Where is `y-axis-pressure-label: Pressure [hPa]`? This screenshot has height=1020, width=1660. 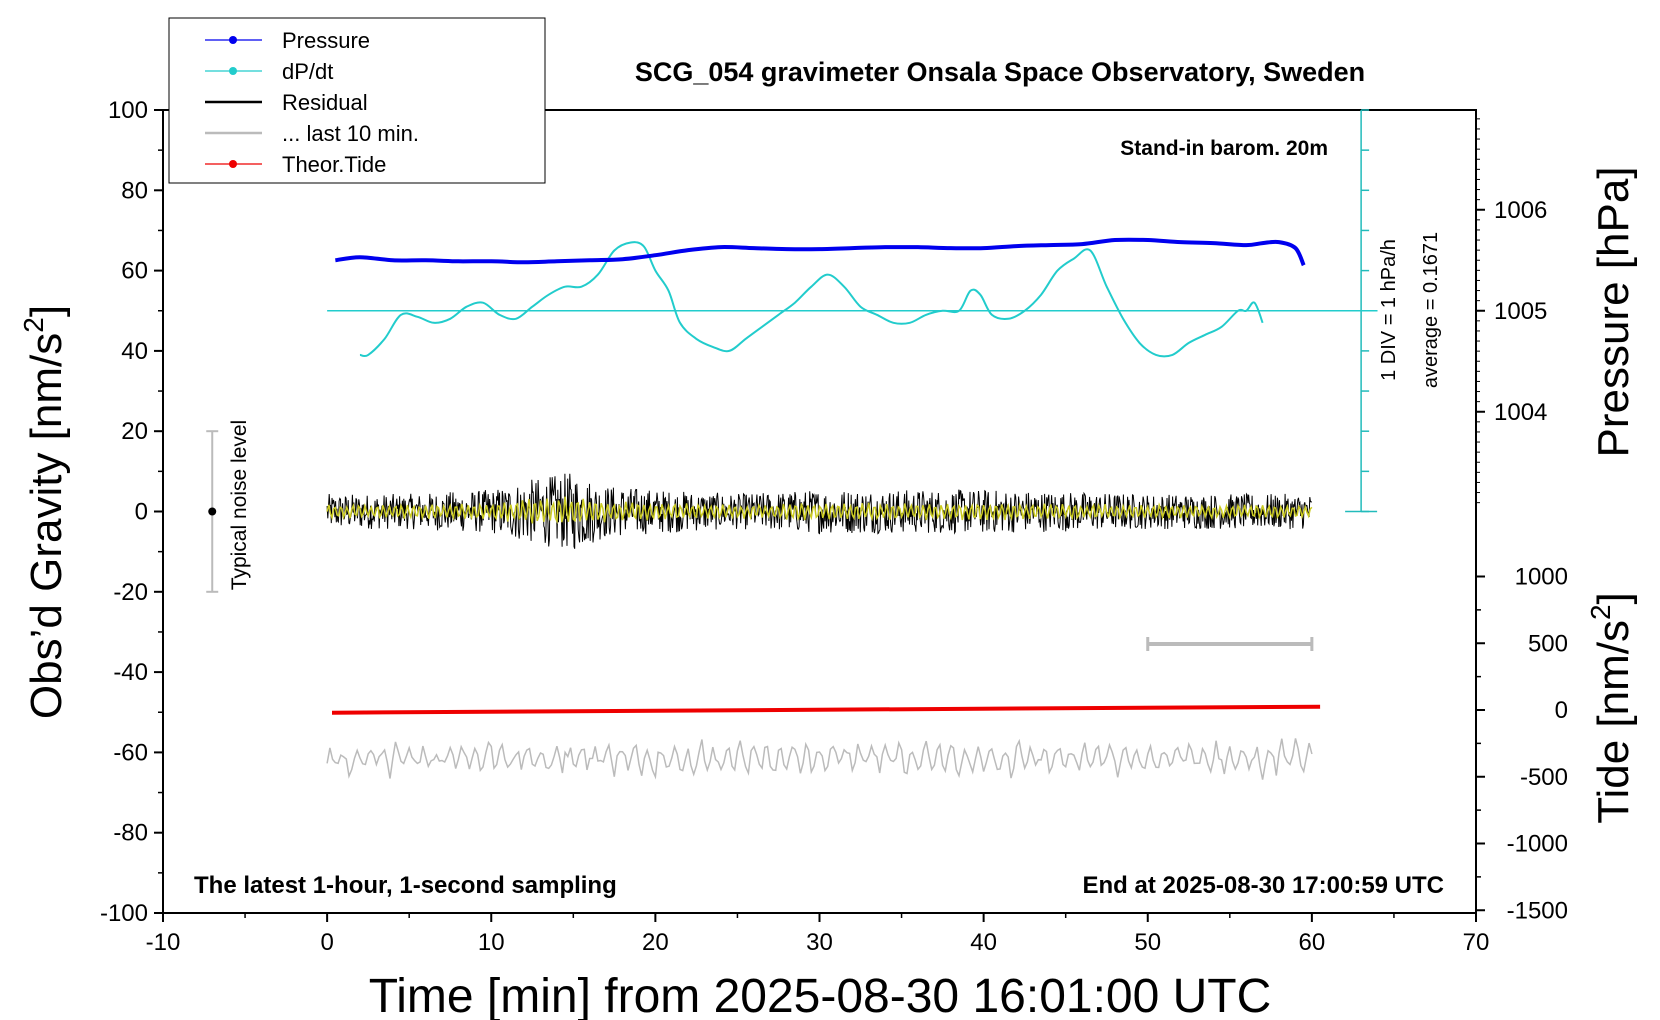
y-axis-pressure-label: Pressure [hPa] is located at coordinates (1613, 311).